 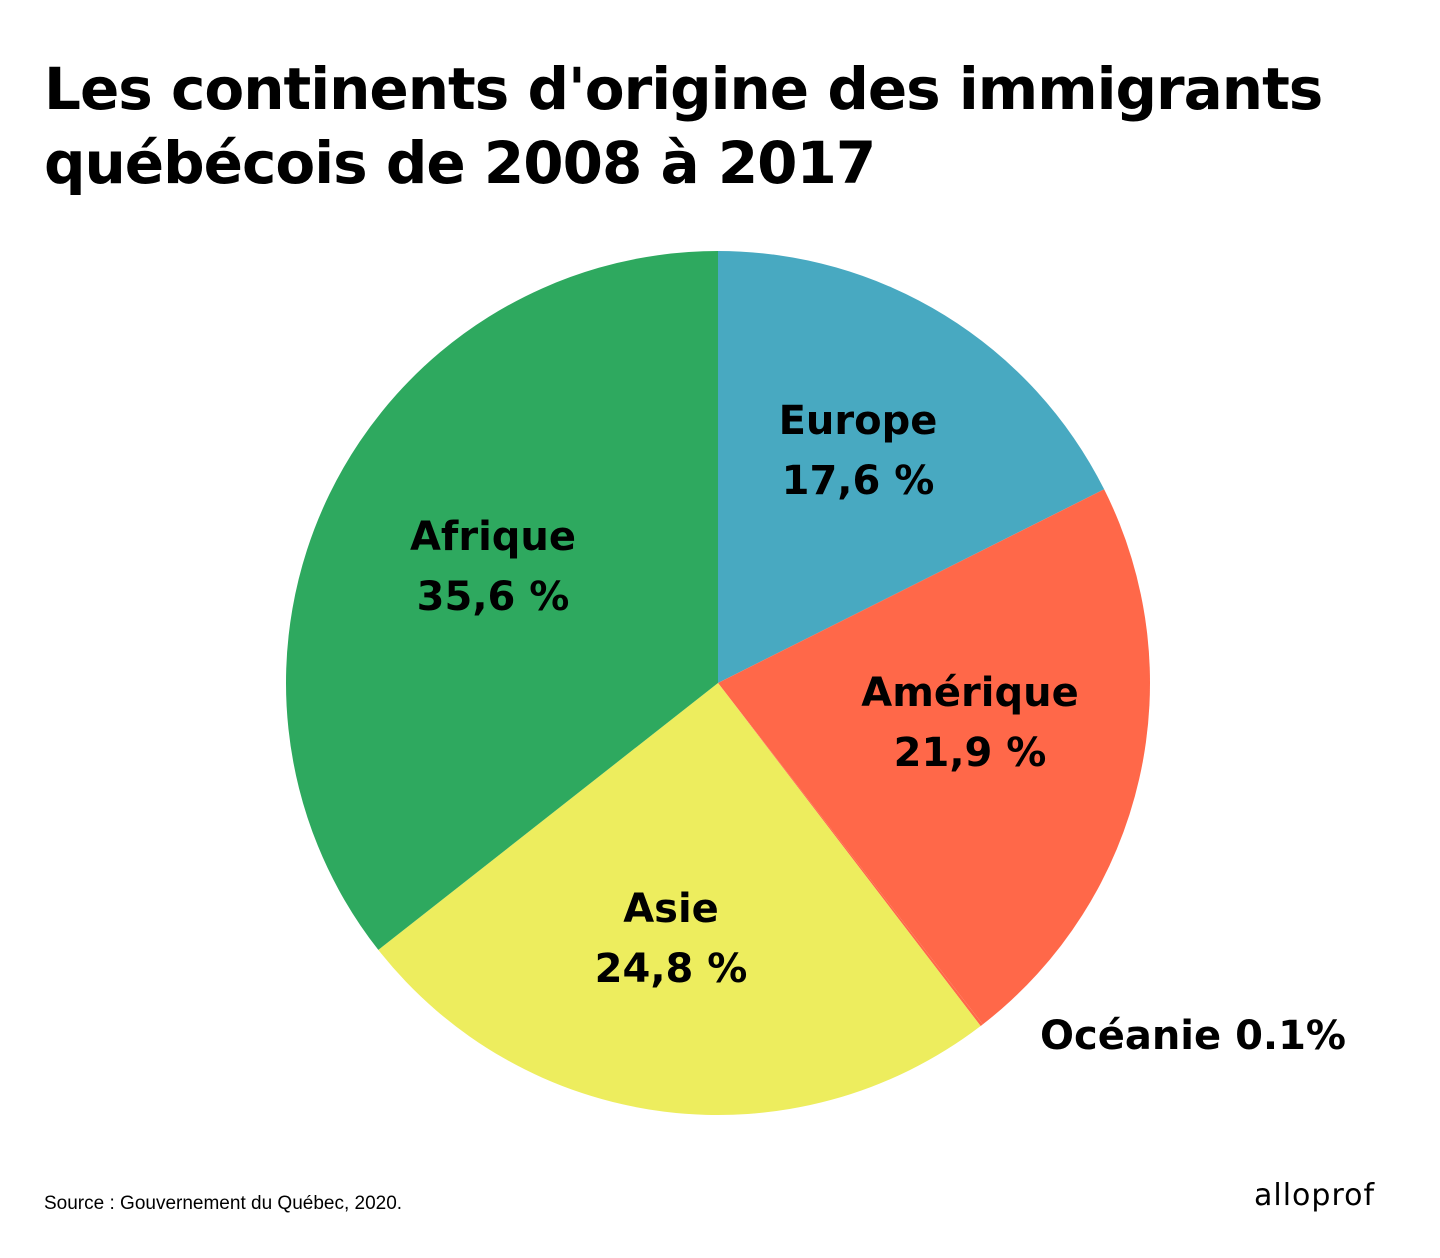 I want to click on alloprof-logo: alloprof, so click(x=1315, y=1195).